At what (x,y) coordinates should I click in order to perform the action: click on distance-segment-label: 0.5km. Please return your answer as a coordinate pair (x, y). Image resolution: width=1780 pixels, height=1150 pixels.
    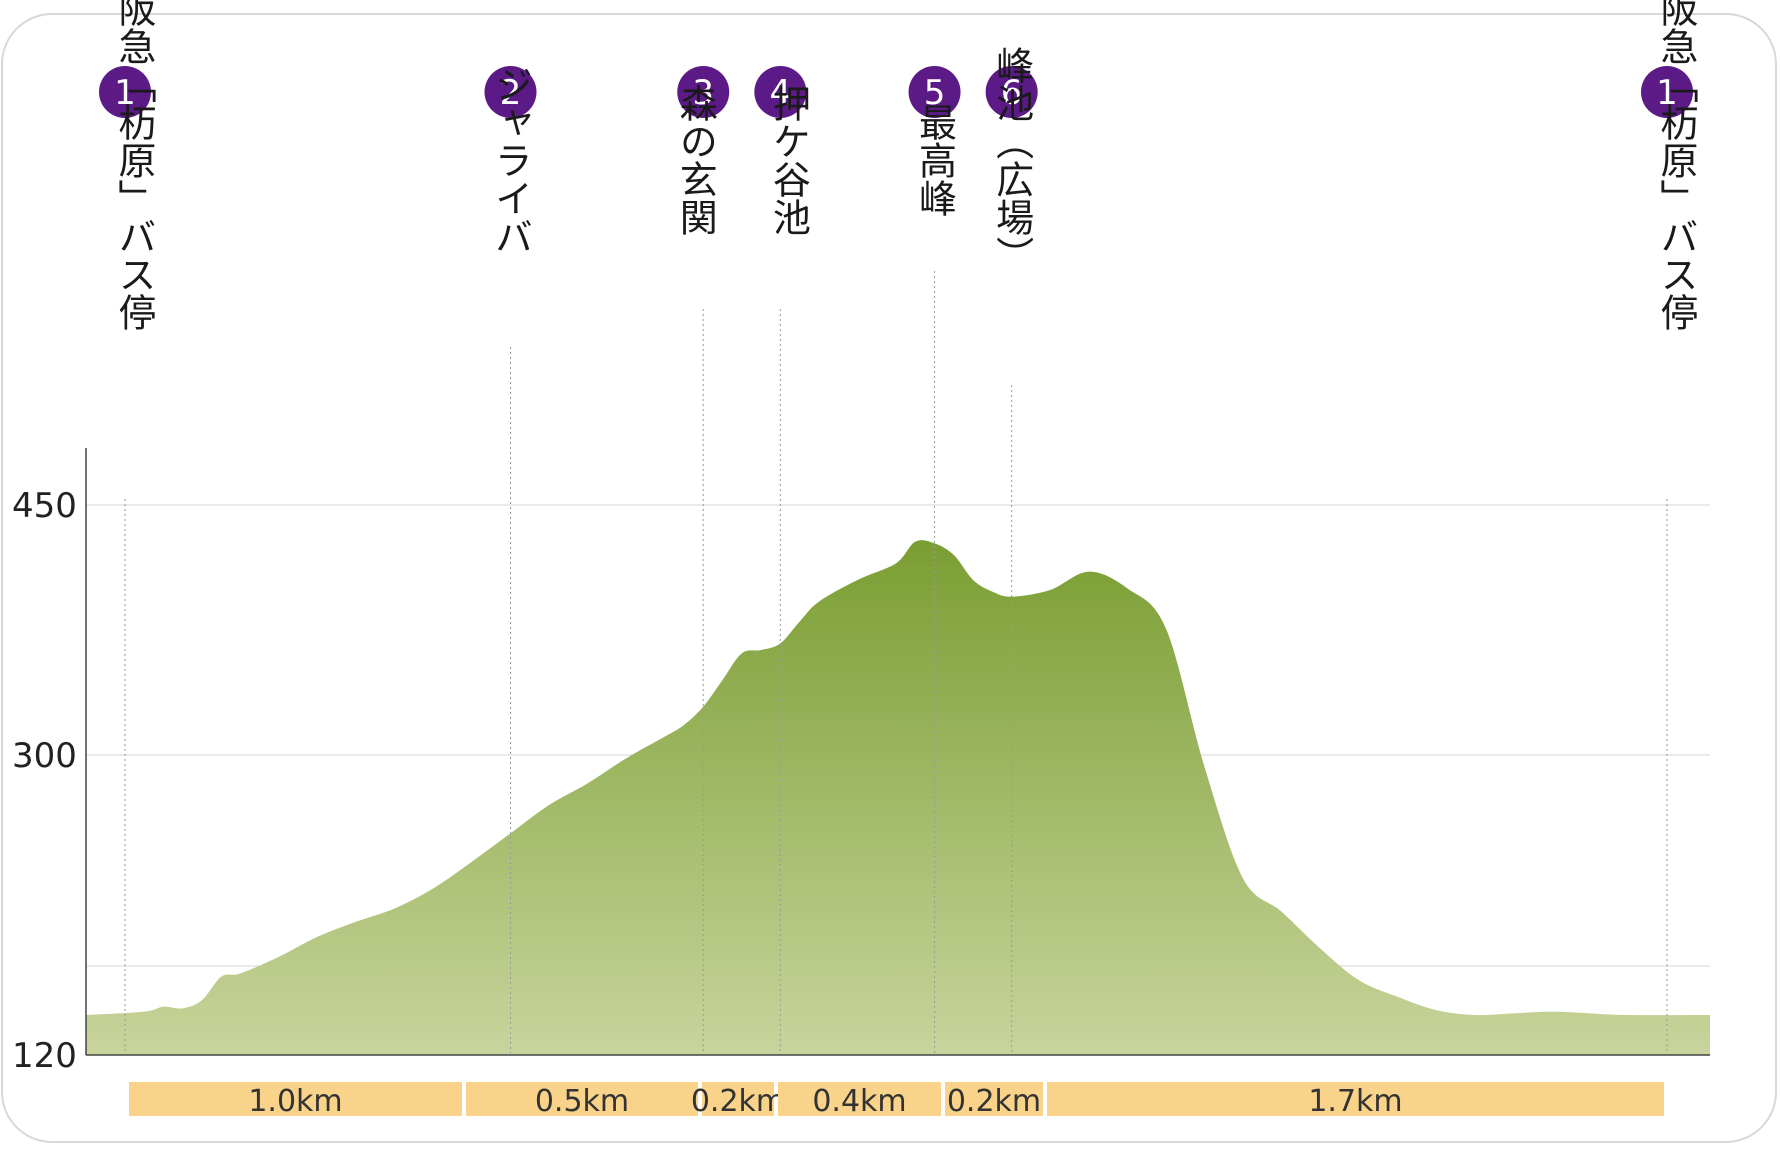
    Looking at the image, I should click on (582, 1101).